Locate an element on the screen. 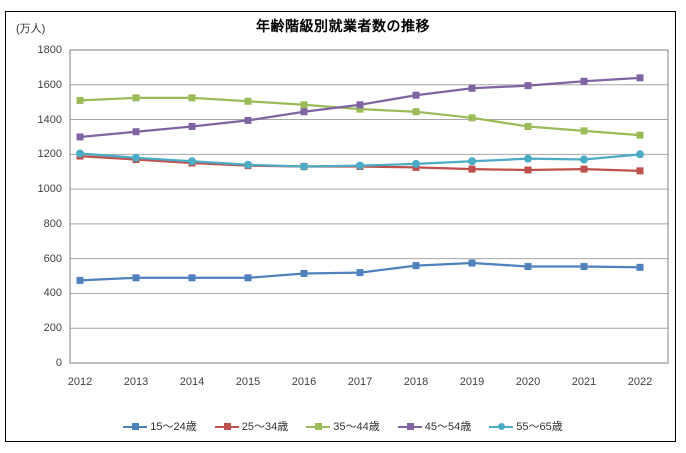  legend-label: 45〜54歳 is located at coordinates (448, 427).